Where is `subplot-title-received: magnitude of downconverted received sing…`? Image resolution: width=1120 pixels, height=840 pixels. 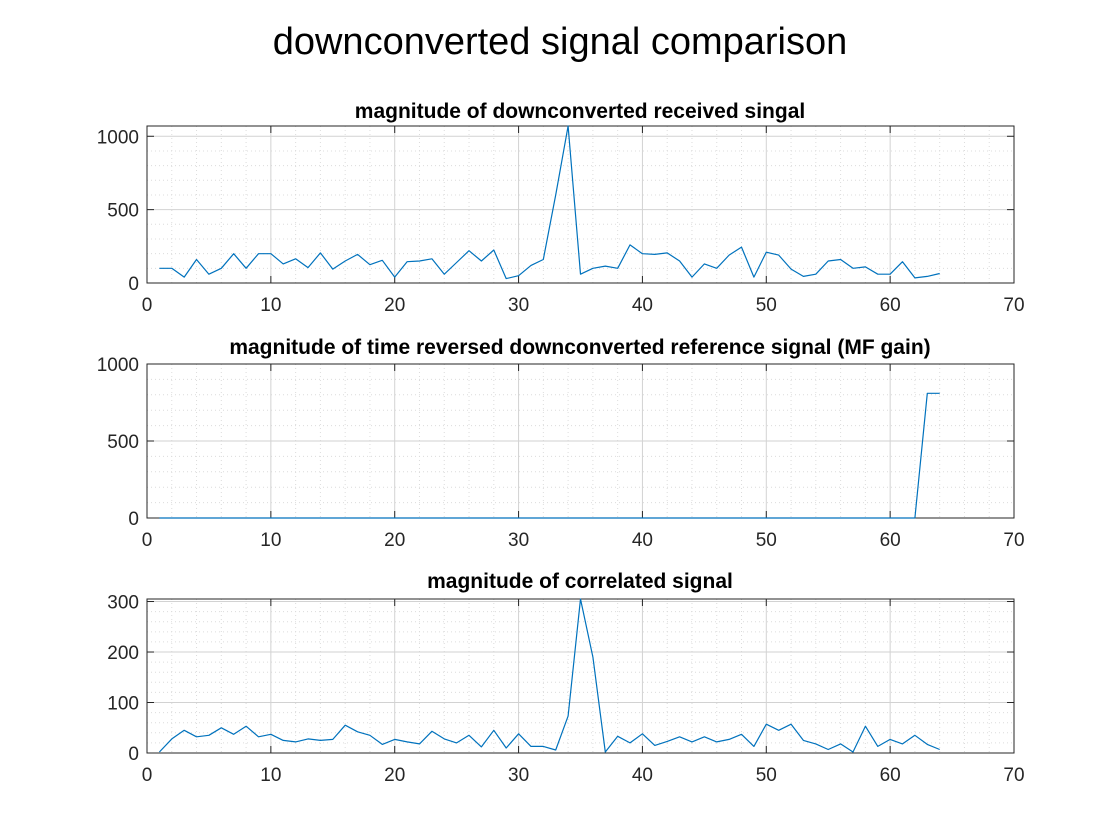
subplot-title-received: magnitude of downconverted received sing… is located at coordinates (580, 111).